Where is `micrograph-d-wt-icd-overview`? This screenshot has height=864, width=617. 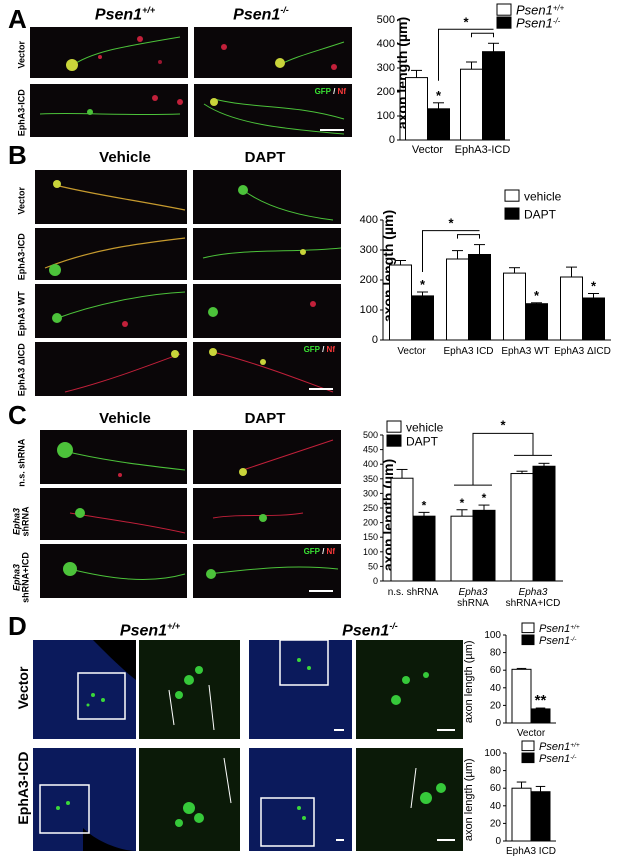
micrograph-d-wt-icd-overview is located at coordinates (84, 799).